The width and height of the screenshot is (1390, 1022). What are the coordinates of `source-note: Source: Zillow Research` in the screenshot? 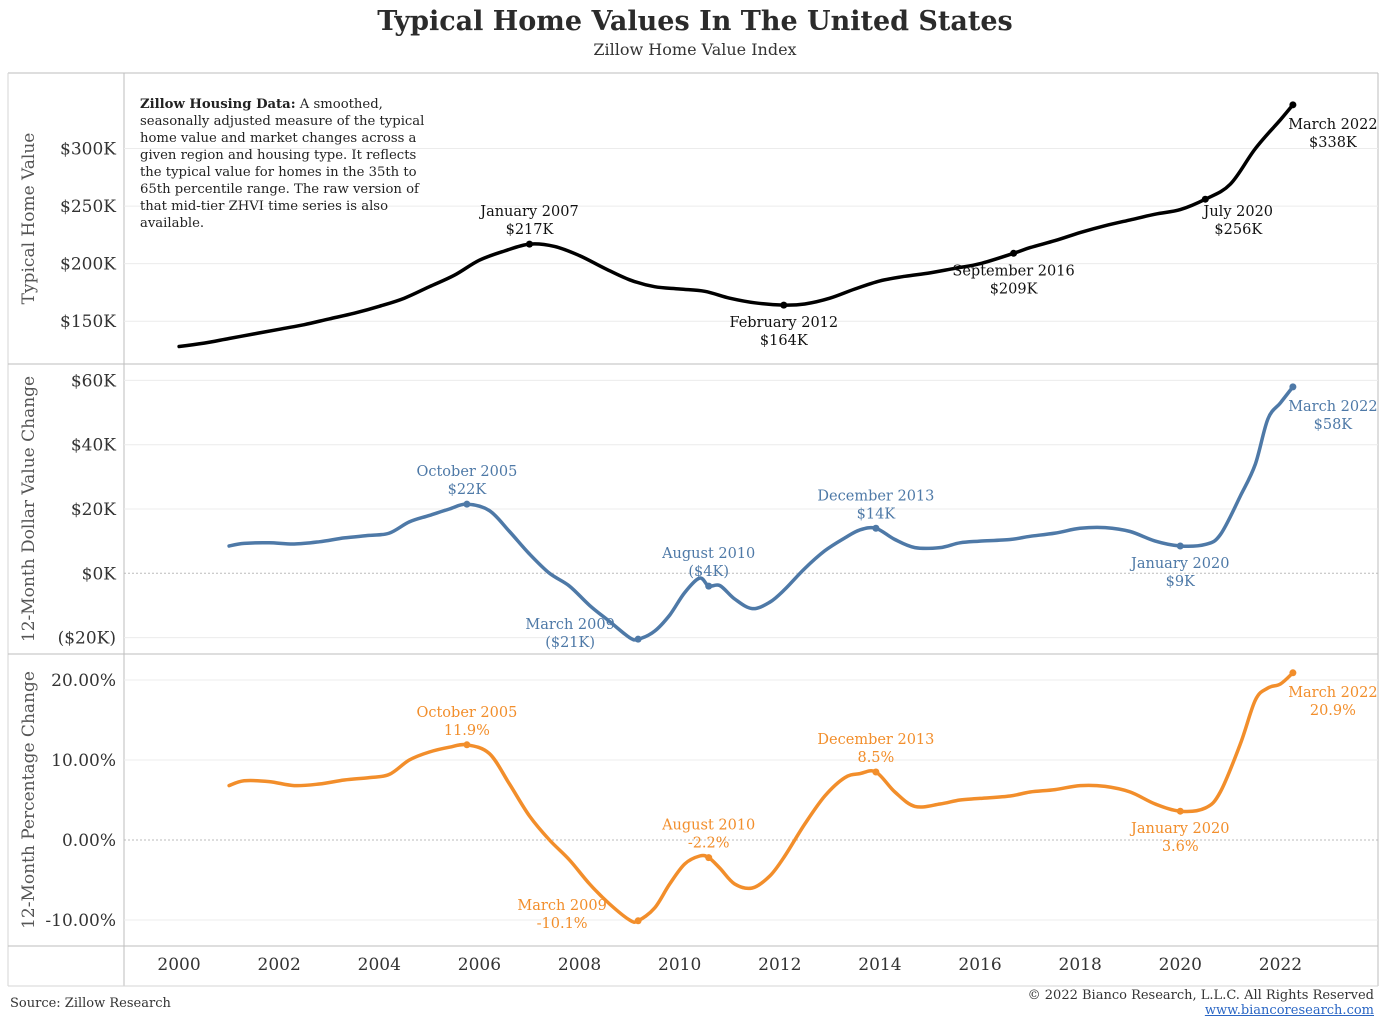 It's located at (90, 1003).